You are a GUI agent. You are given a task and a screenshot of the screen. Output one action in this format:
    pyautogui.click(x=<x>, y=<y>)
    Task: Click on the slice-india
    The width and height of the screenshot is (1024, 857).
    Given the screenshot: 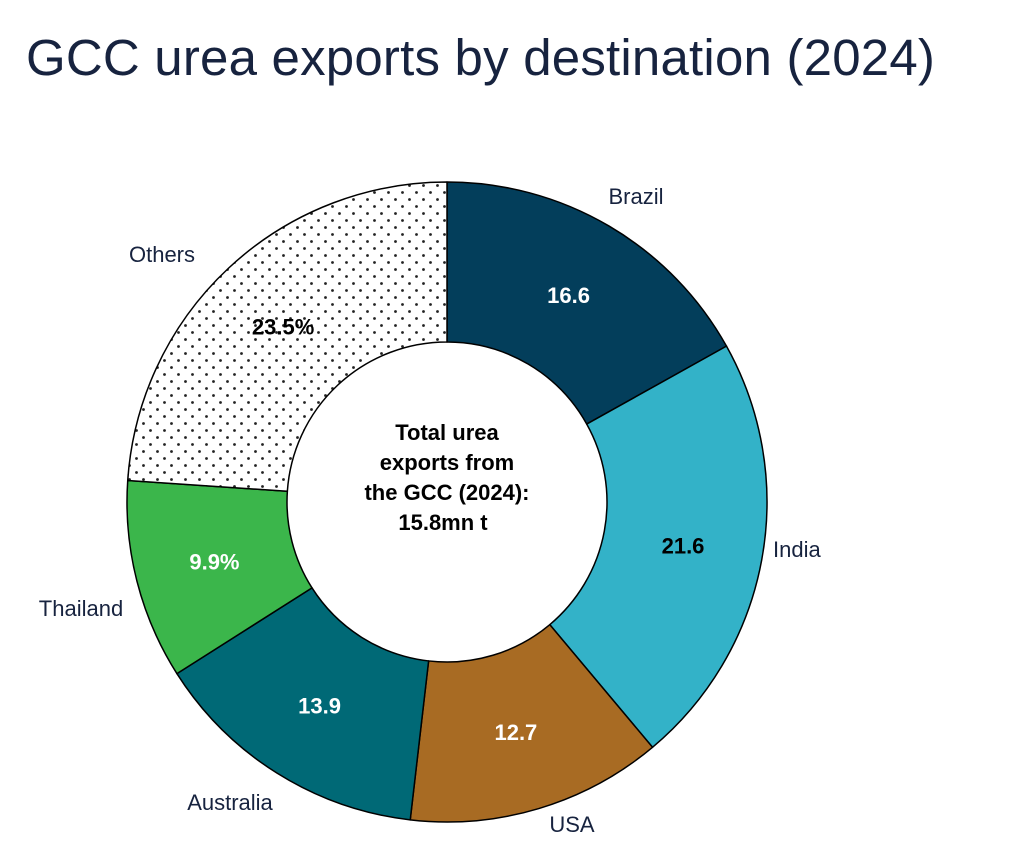 What is the action you would take?
    pyautogui.click(x=658, y=547)
    